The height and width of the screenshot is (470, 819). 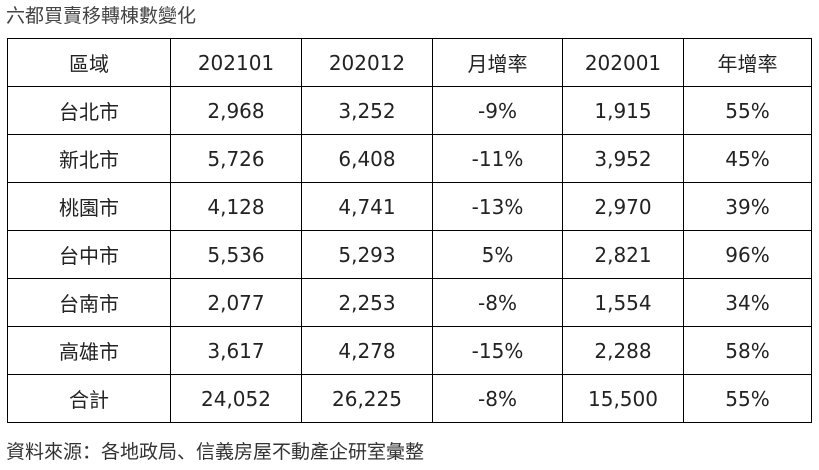 What do you see at coordinates (747, 350) in the screenshot?
I see `cell-yearly-change: 58%` at bounding box center [747, 350].